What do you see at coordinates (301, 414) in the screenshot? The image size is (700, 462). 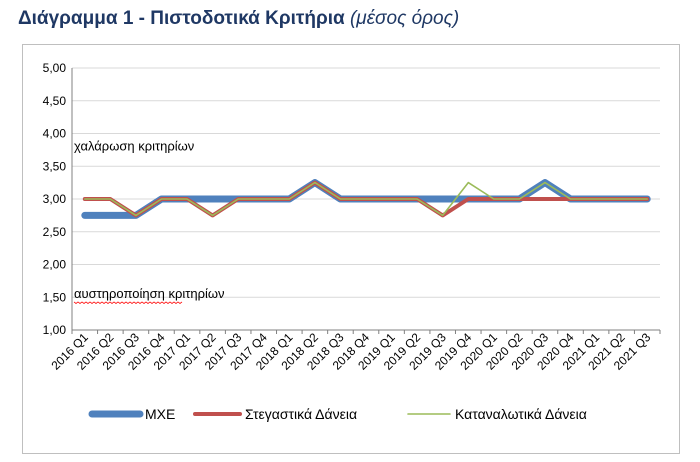 I see `legend-label: Στεγαστικά Δάνεια` at bounding box center [301, 414].